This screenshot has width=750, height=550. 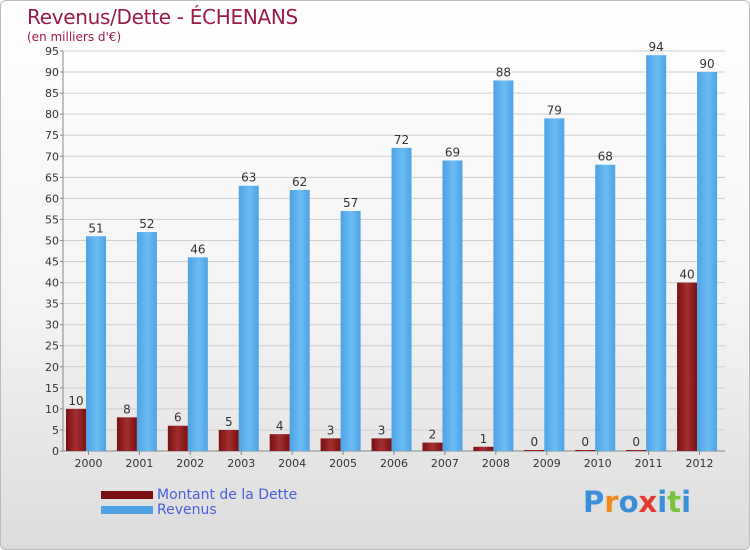 What do you see at coordinates (350, 203) in the screenshot?
I see `data-label-revenue: 57` at bounding box center [350, 203].